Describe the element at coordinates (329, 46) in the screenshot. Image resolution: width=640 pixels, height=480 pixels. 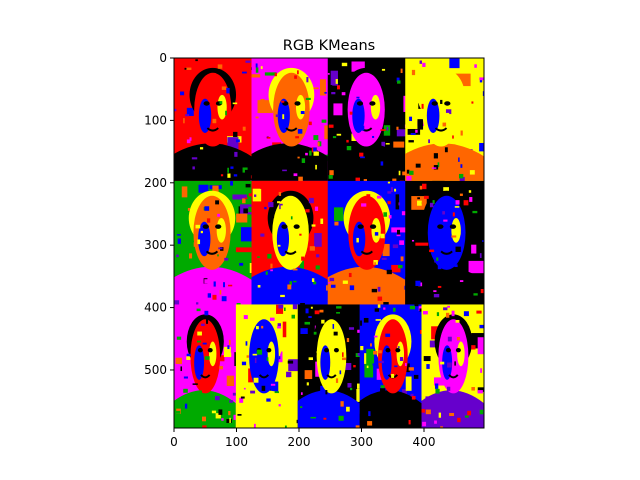
I see `chart-title: RGB KMeans` at that location.